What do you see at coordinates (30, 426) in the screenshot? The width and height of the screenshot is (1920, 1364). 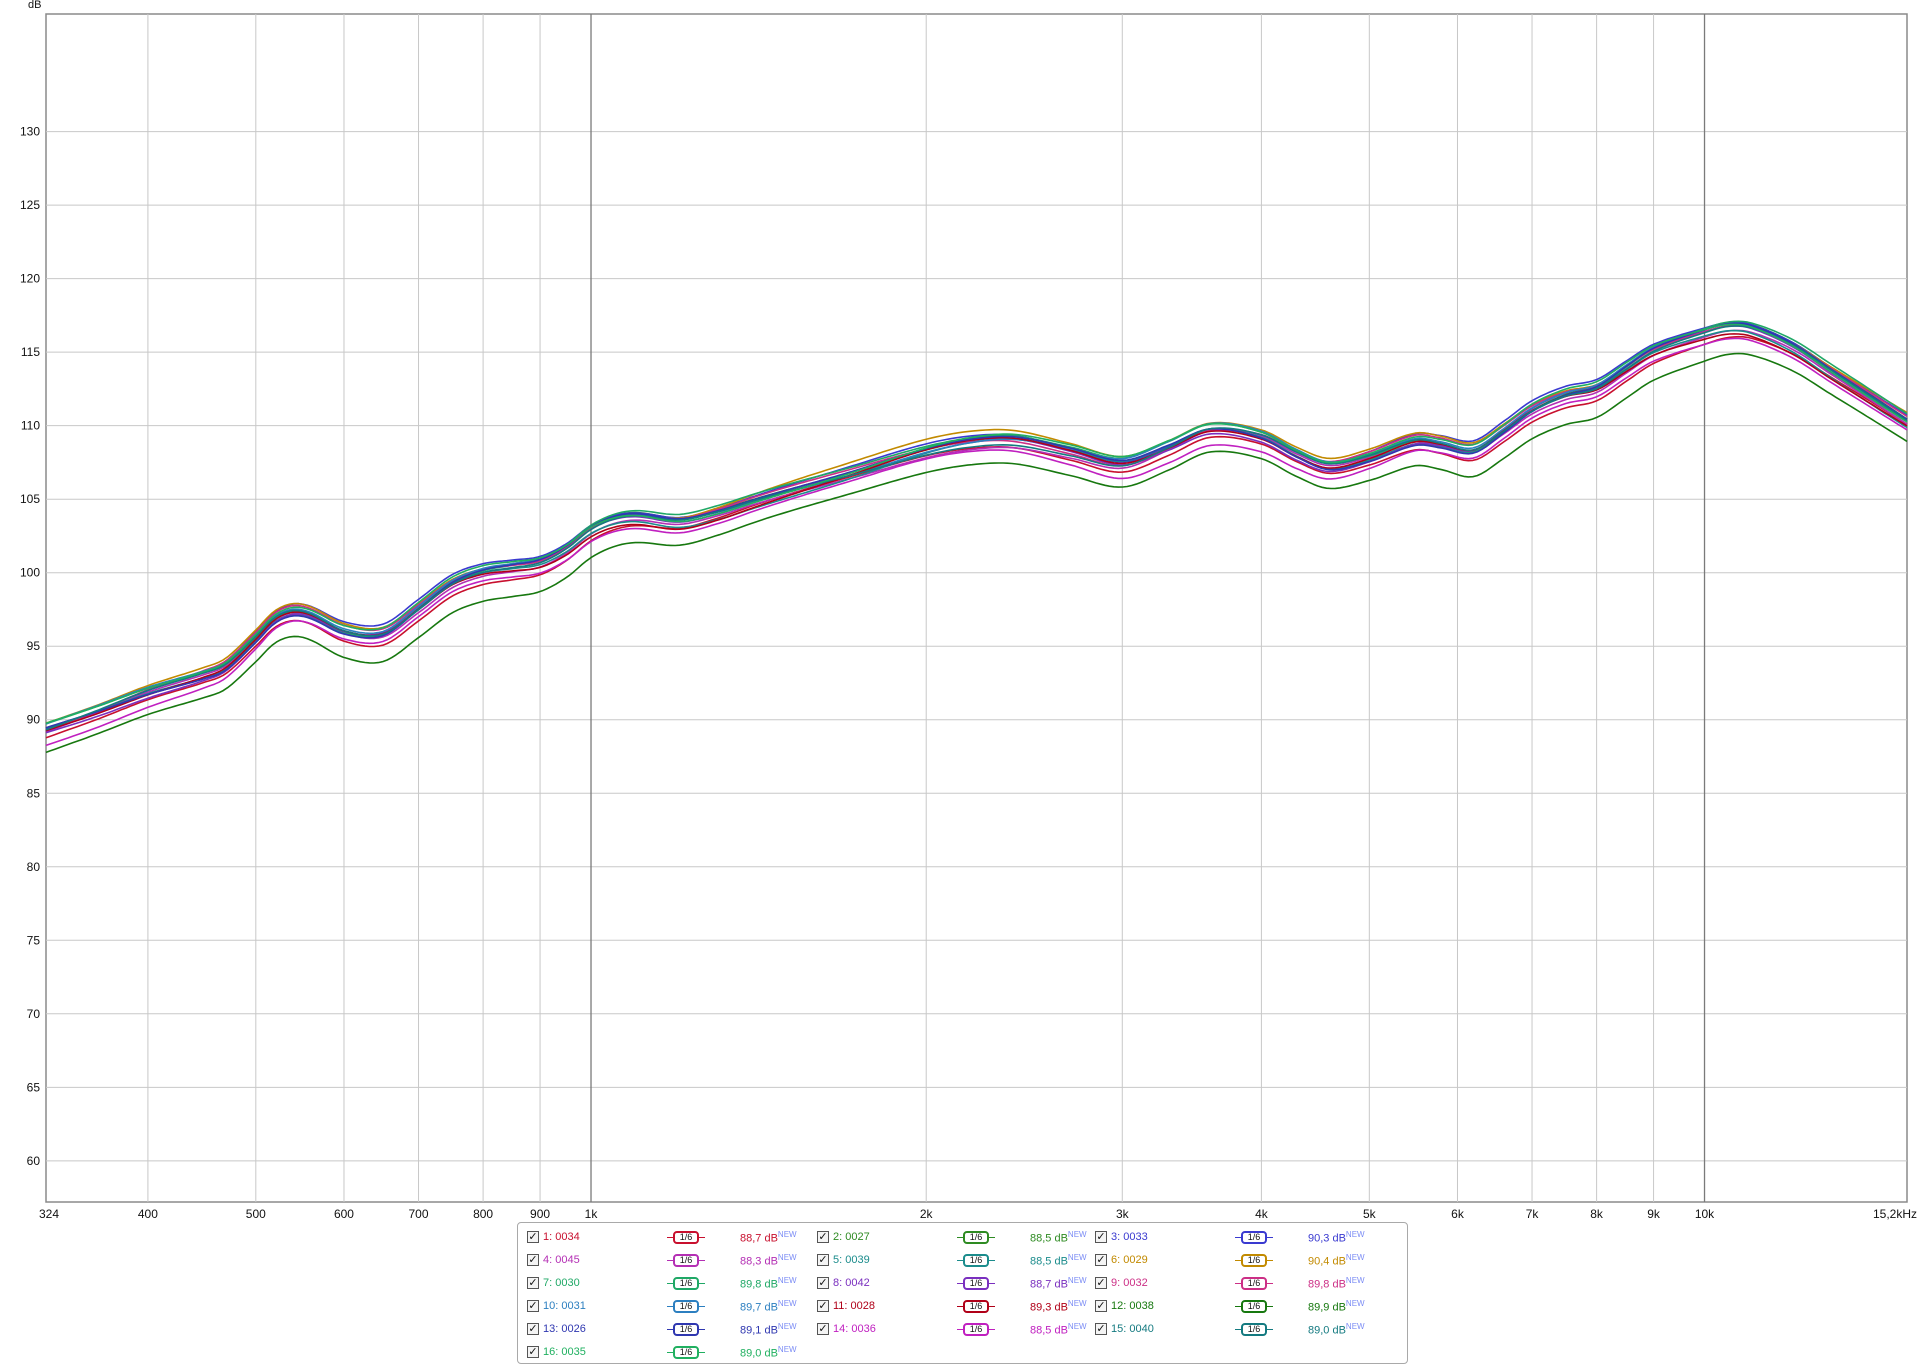 I see `y-tick-label: 110` at bounding box center [30, 426].